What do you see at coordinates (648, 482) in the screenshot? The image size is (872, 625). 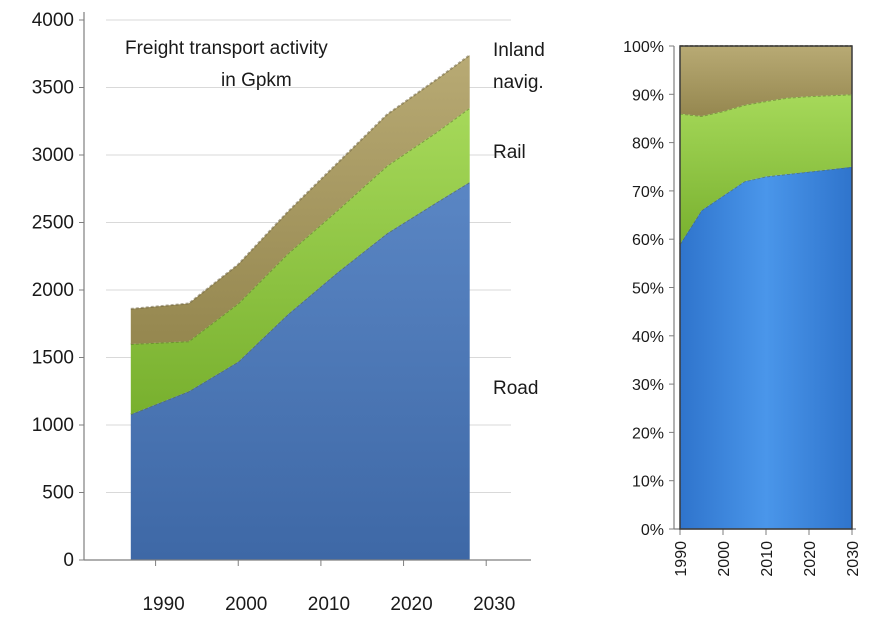 I see `y-tick-label: 10%` at bounding box center [648, 482].